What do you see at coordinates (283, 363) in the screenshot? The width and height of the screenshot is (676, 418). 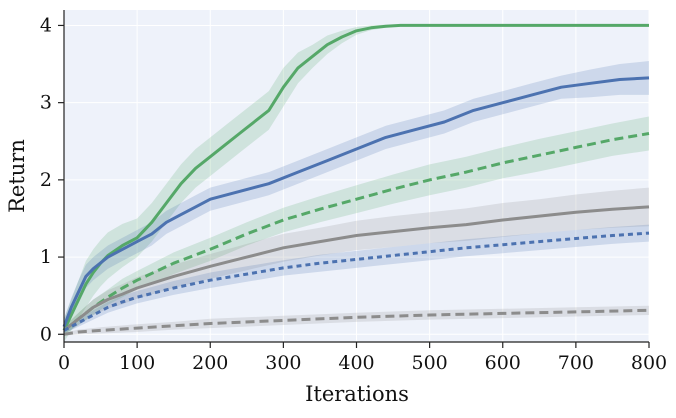 I see `x-tick-label: 300` at bounding box center [283, 363].